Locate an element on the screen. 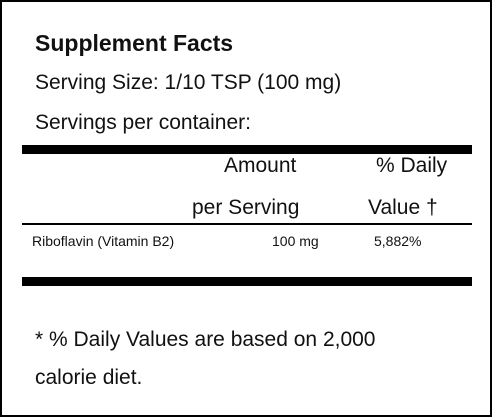  title: Supplement Facts is located at coordinates (134, 43).